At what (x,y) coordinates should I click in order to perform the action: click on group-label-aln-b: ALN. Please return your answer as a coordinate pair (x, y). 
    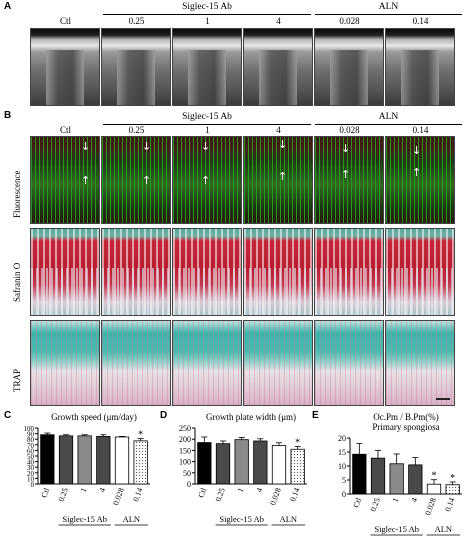
    Looking at the image, I should click on (388, 117).